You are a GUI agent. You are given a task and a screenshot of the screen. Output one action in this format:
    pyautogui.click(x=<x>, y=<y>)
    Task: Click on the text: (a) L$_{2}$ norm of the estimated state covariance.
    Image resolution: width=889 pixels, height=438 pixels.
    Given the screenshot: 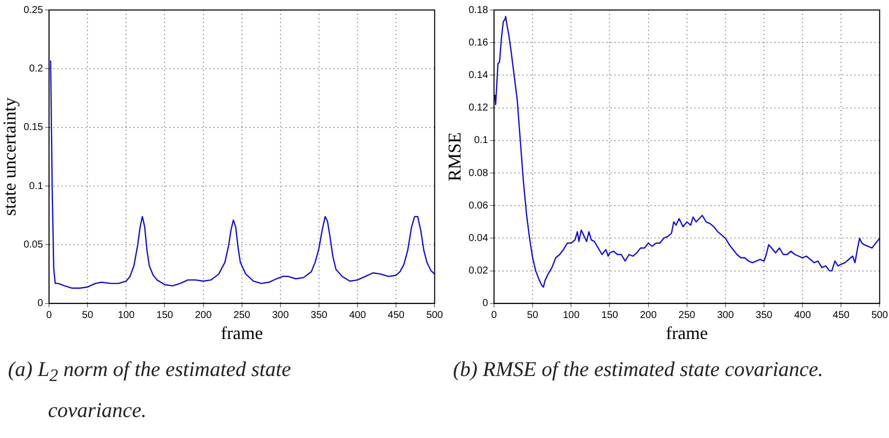 What is the action you would take?
    pyautogui.click(x=150, y=390)
    